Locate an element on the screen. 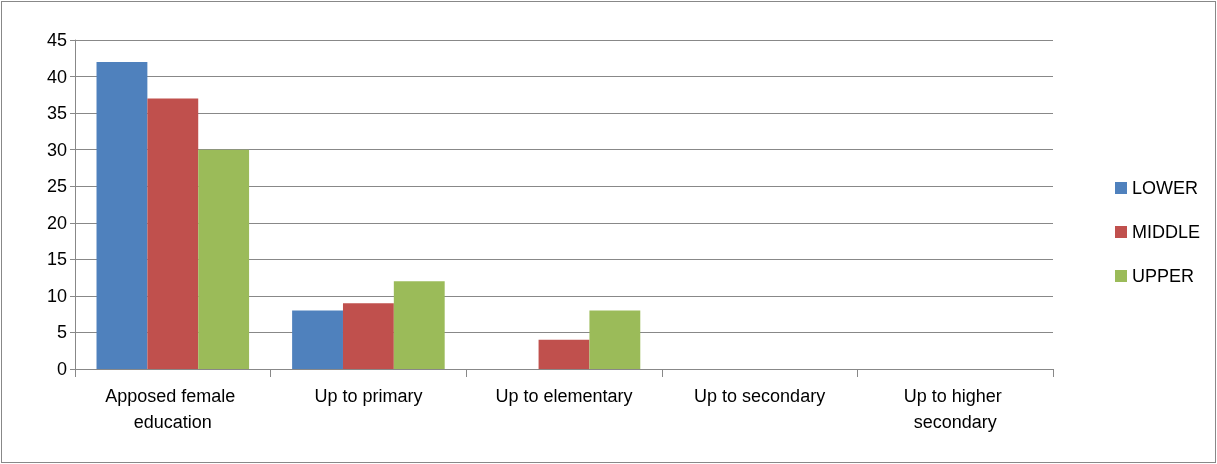 This screenshot has height=464, width=1217. x-tick-label: Up to higher secondary is located at coordinates (955, 409).